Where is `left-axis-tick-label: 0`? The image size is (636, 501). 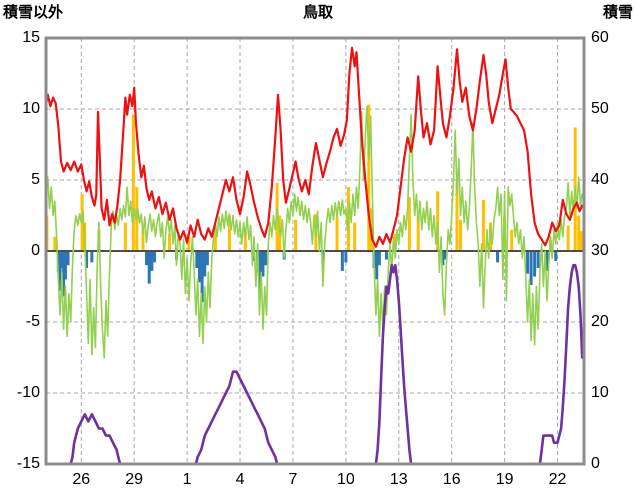 left-axis-tick-label: 0 is located at coordinates (35, 250).